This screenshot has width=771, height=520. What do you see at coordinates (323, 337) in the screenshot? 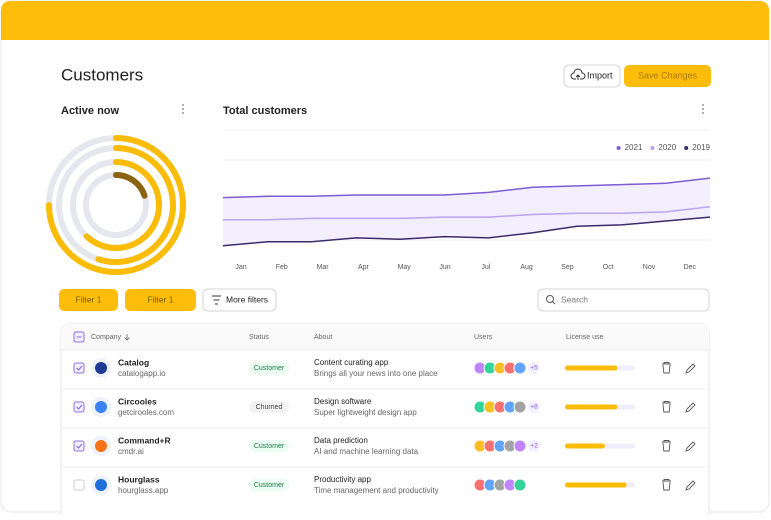
I see `column-header: About` at bounding box center [323, 337].